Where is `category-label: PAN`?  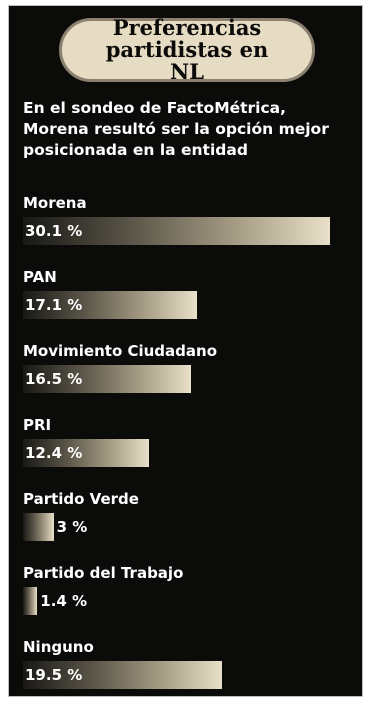 category-label: PAN is located at coordinates (40, 277).